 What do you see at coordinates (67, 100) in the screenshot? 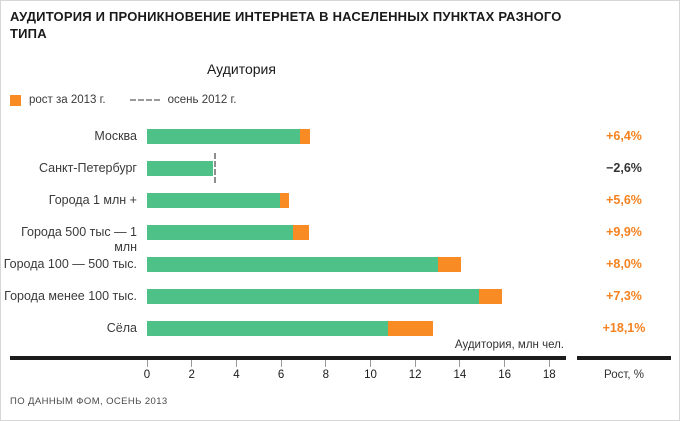
I see `growth-legend-label: рост за 2013 г.` at bounding box center [67, 100].